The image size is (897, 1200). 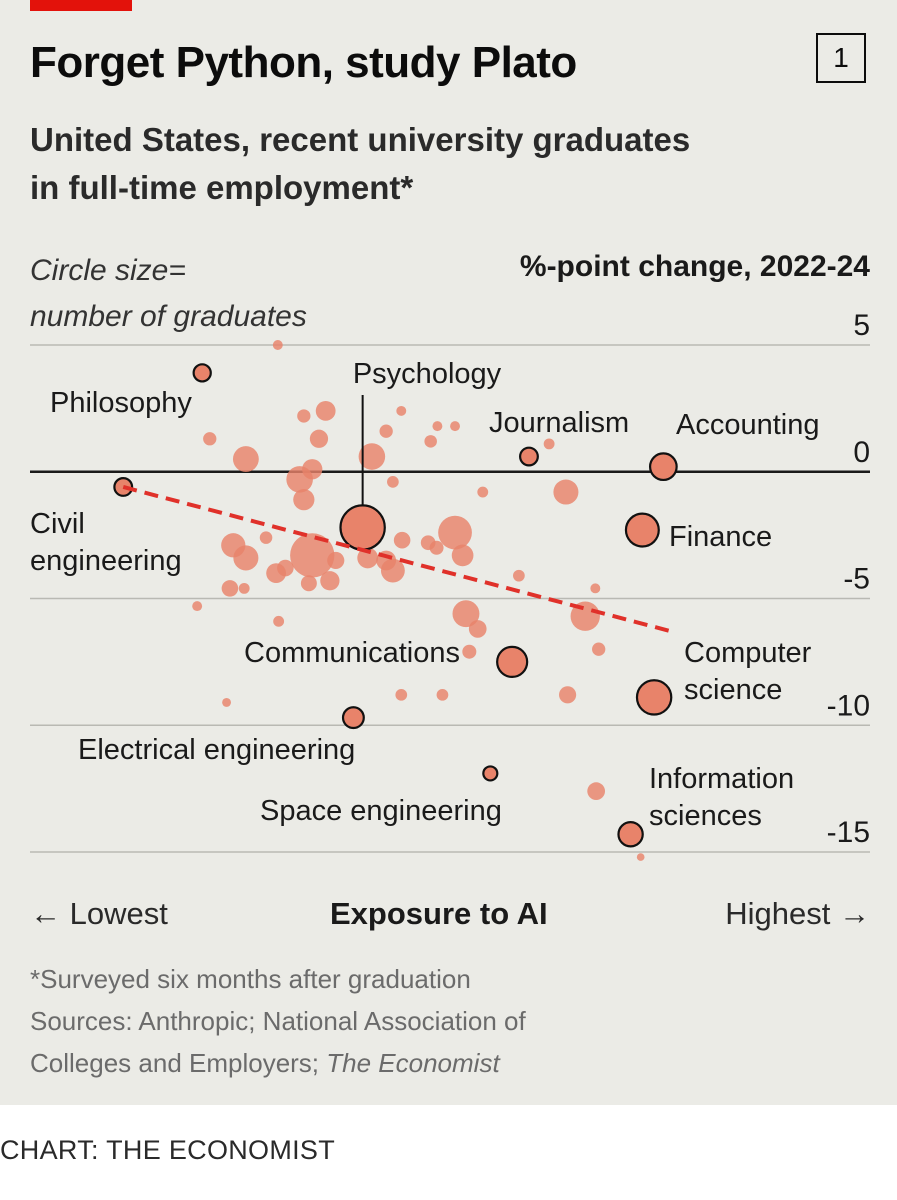 What do you see at coordinates (168, 316) in the screenshot?
I see `legend-line-2: number of graduates` at bounding box center [168, 316].